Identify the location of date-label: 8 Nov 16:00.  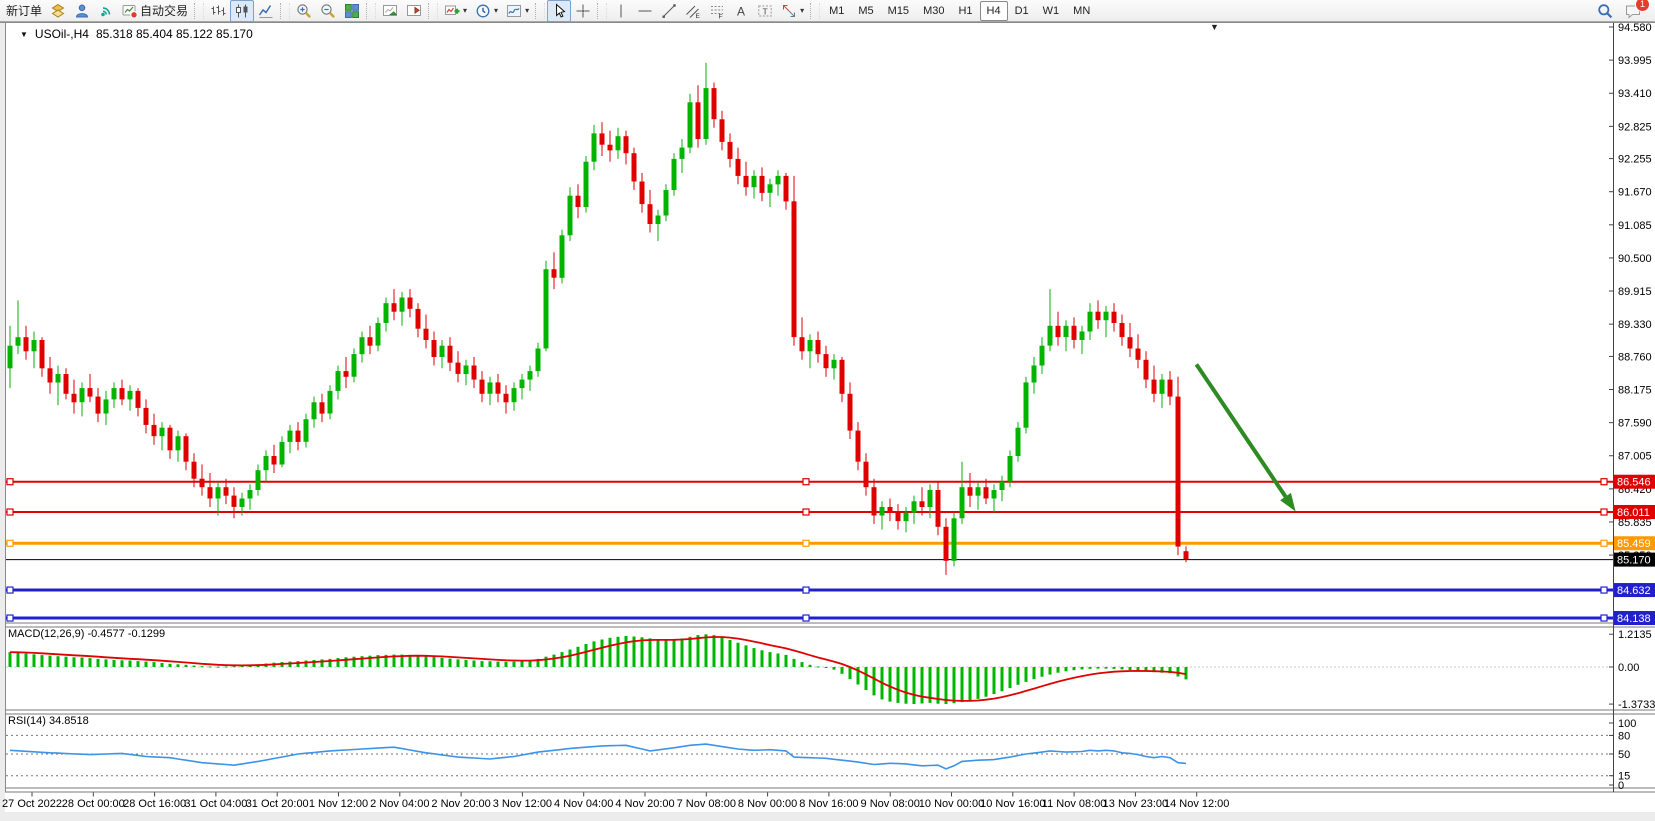
(828, 804).